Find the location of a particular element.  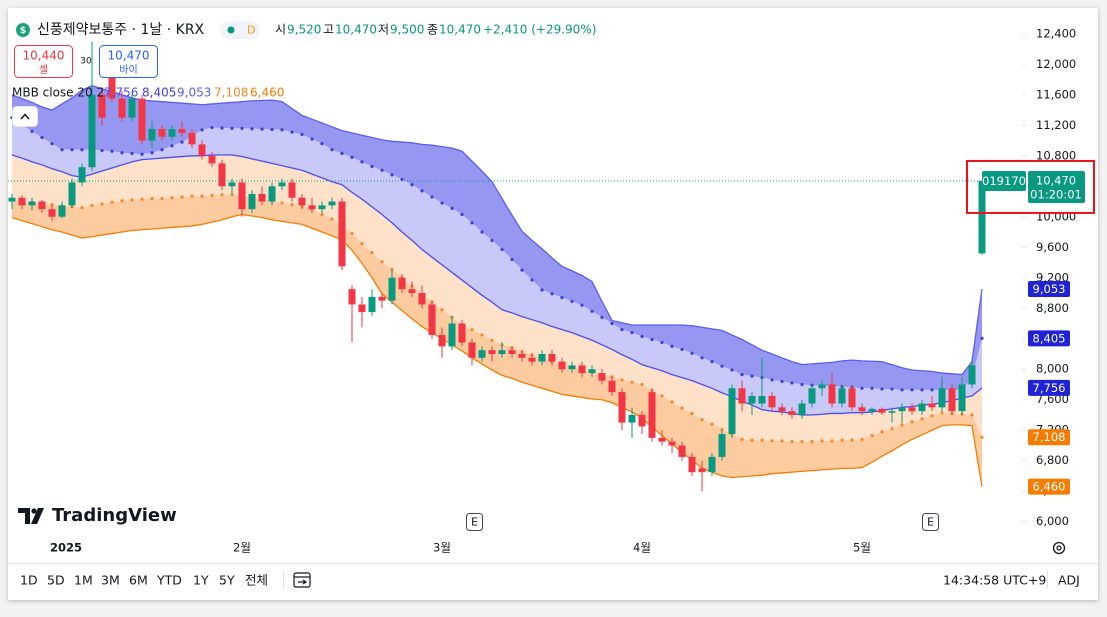

buy-label: 바이 is located at coordinates (128, 70).